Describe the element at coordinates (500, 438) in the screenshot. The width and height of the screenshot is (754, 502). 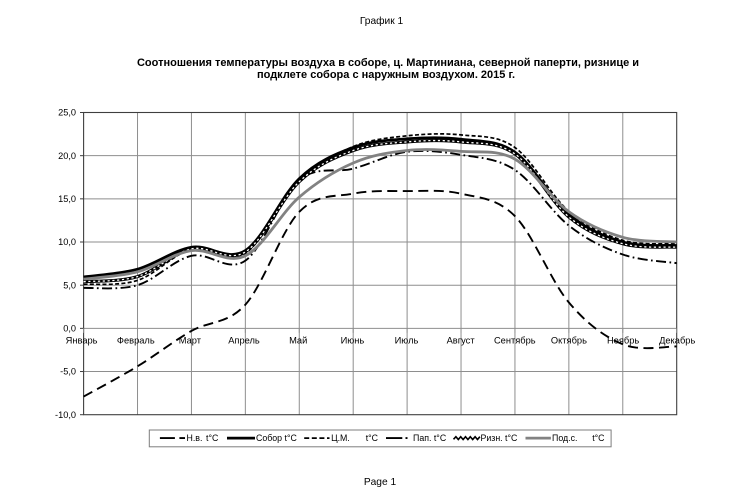
I see `svg-text: Ризн. t°C` at that location.